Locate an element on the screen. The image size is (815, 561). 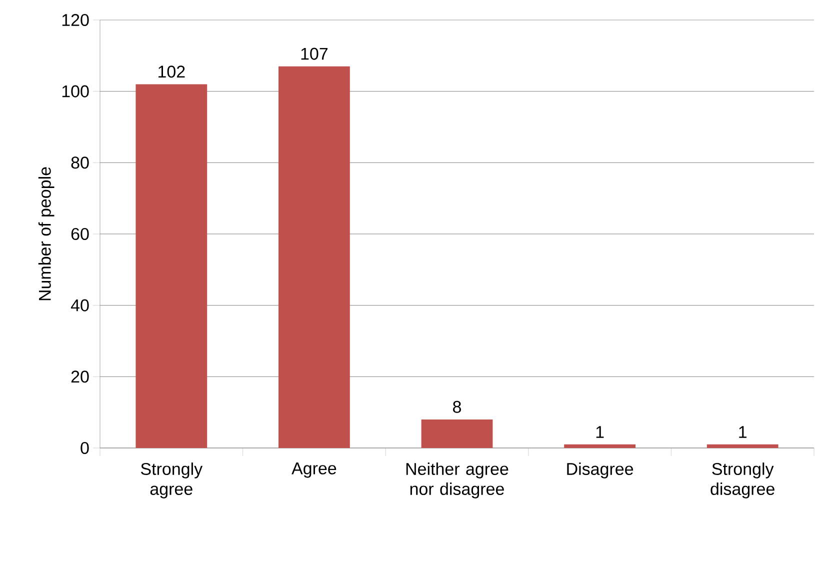
y-tick-label: 100 is located at coordinates (75, 91).